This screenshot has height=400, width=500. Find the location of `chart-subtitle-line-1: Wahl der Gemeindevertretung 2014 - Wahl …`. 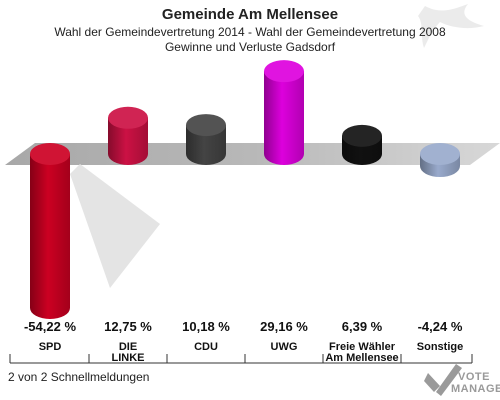

chart-subtitle-line-1: Wahl der Gemeindevertretung 2014 - Wahl … is located at coordinates (250, 32).